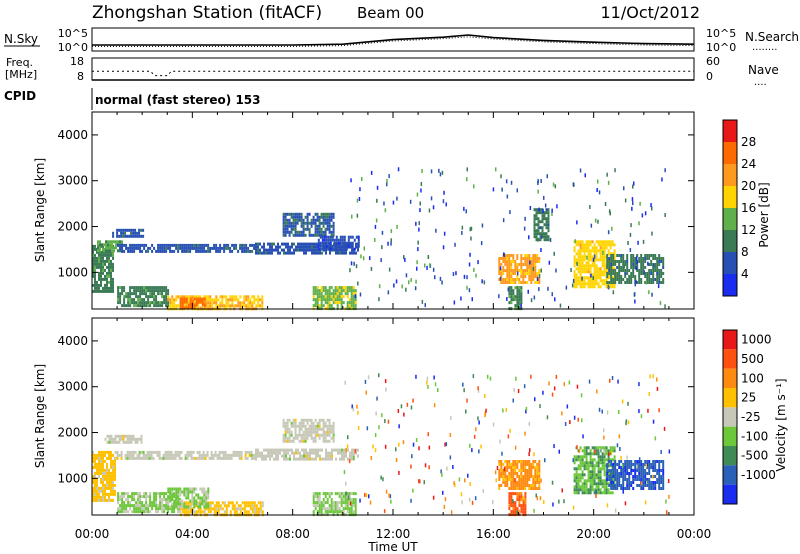  What do you see at coordinates (781, 424) in the screenshot?
I see `velocity-colorbar-label: Velocity [m s⁻¹]` at bounding box center [781, 424].